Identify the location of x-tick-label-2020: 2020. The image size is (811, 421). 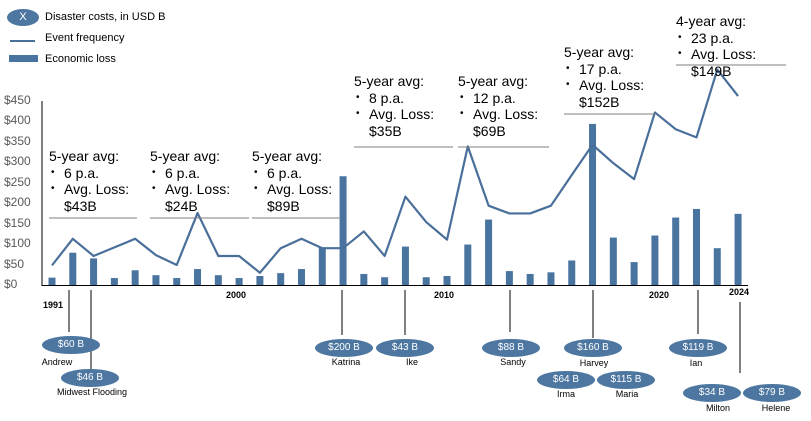
(659, 295).